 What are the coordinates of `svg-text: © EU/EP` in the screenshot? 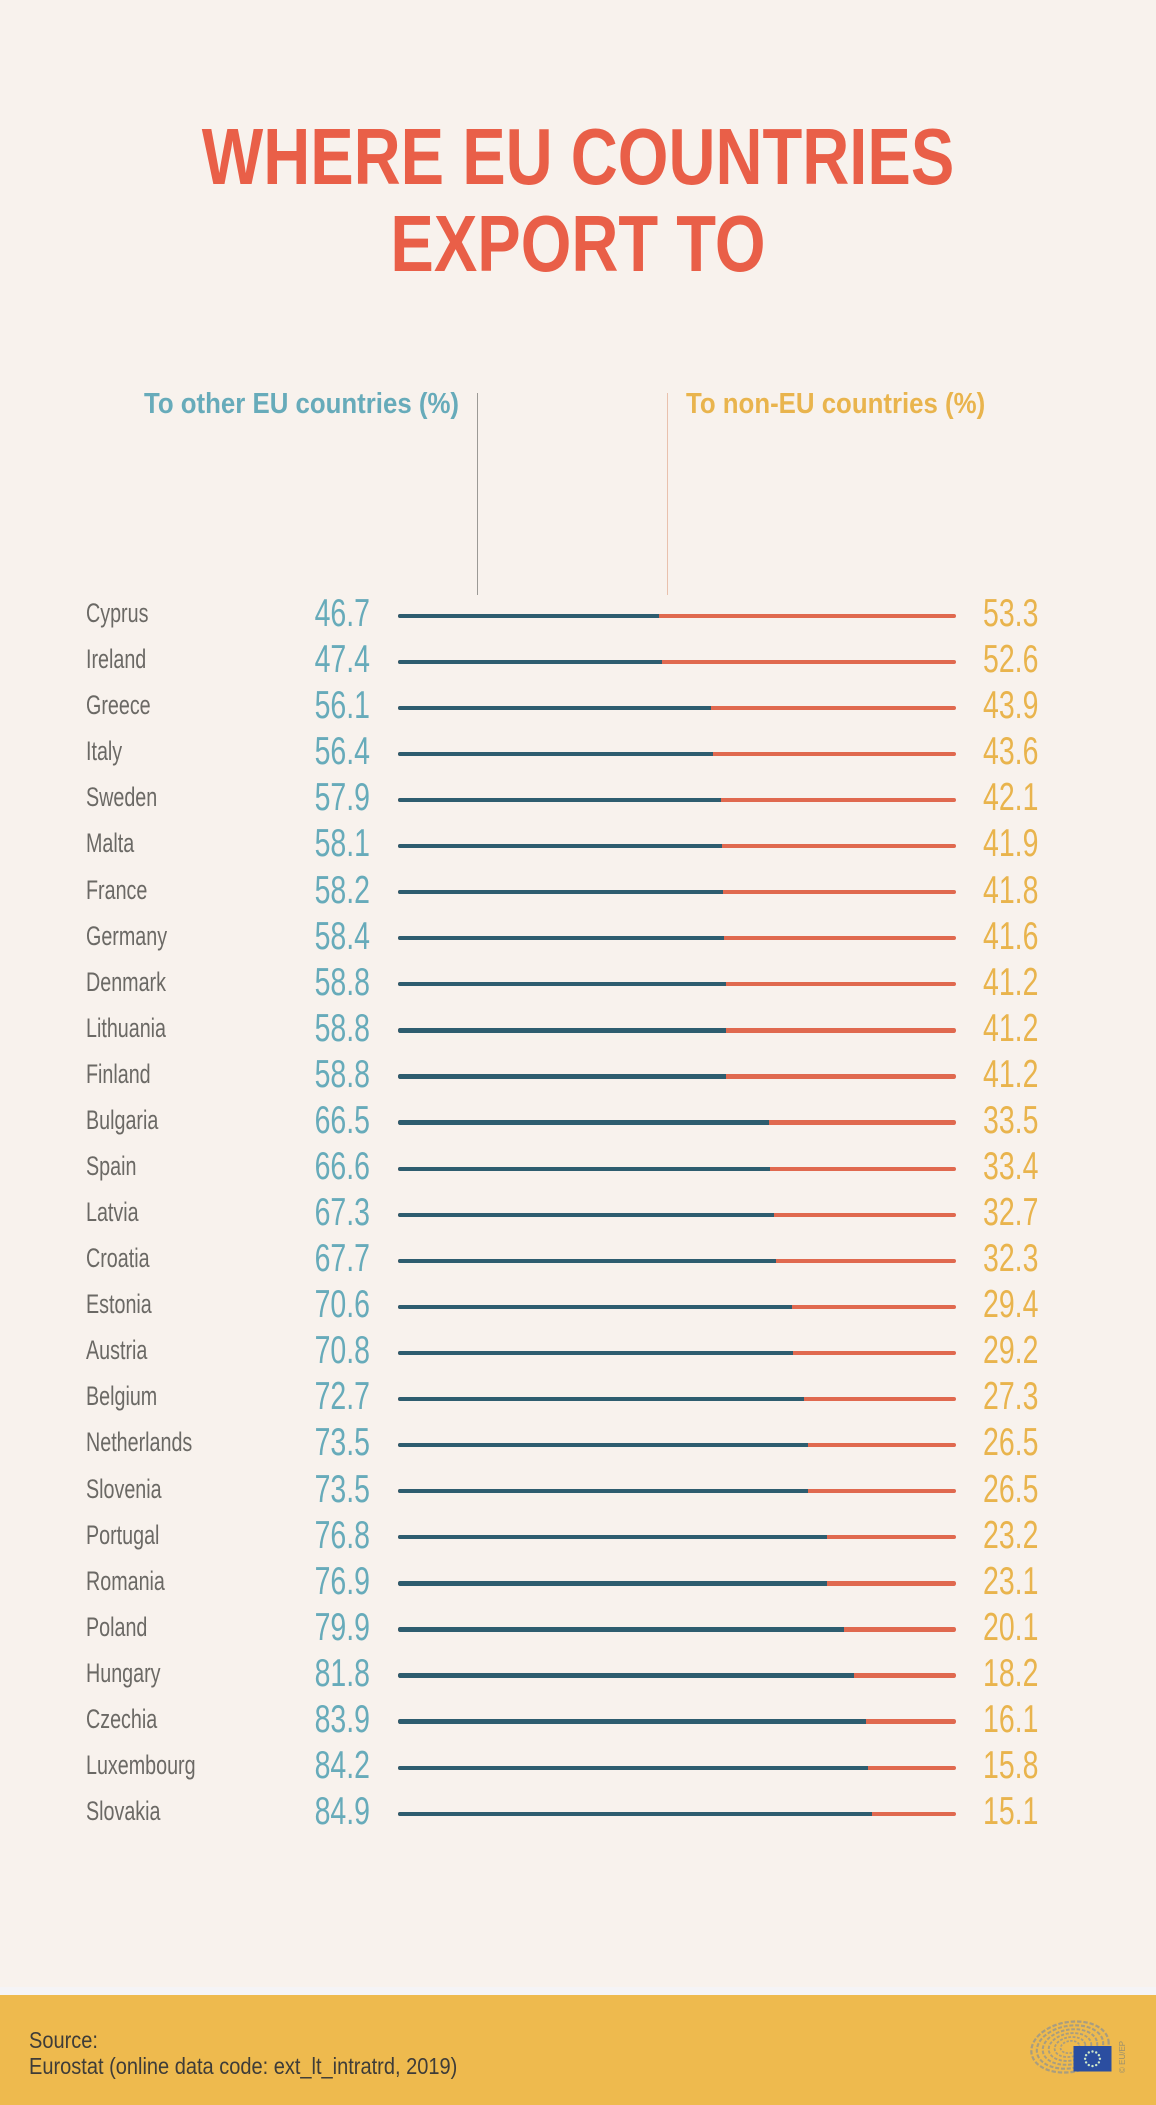 It's located at (1122, 2057).